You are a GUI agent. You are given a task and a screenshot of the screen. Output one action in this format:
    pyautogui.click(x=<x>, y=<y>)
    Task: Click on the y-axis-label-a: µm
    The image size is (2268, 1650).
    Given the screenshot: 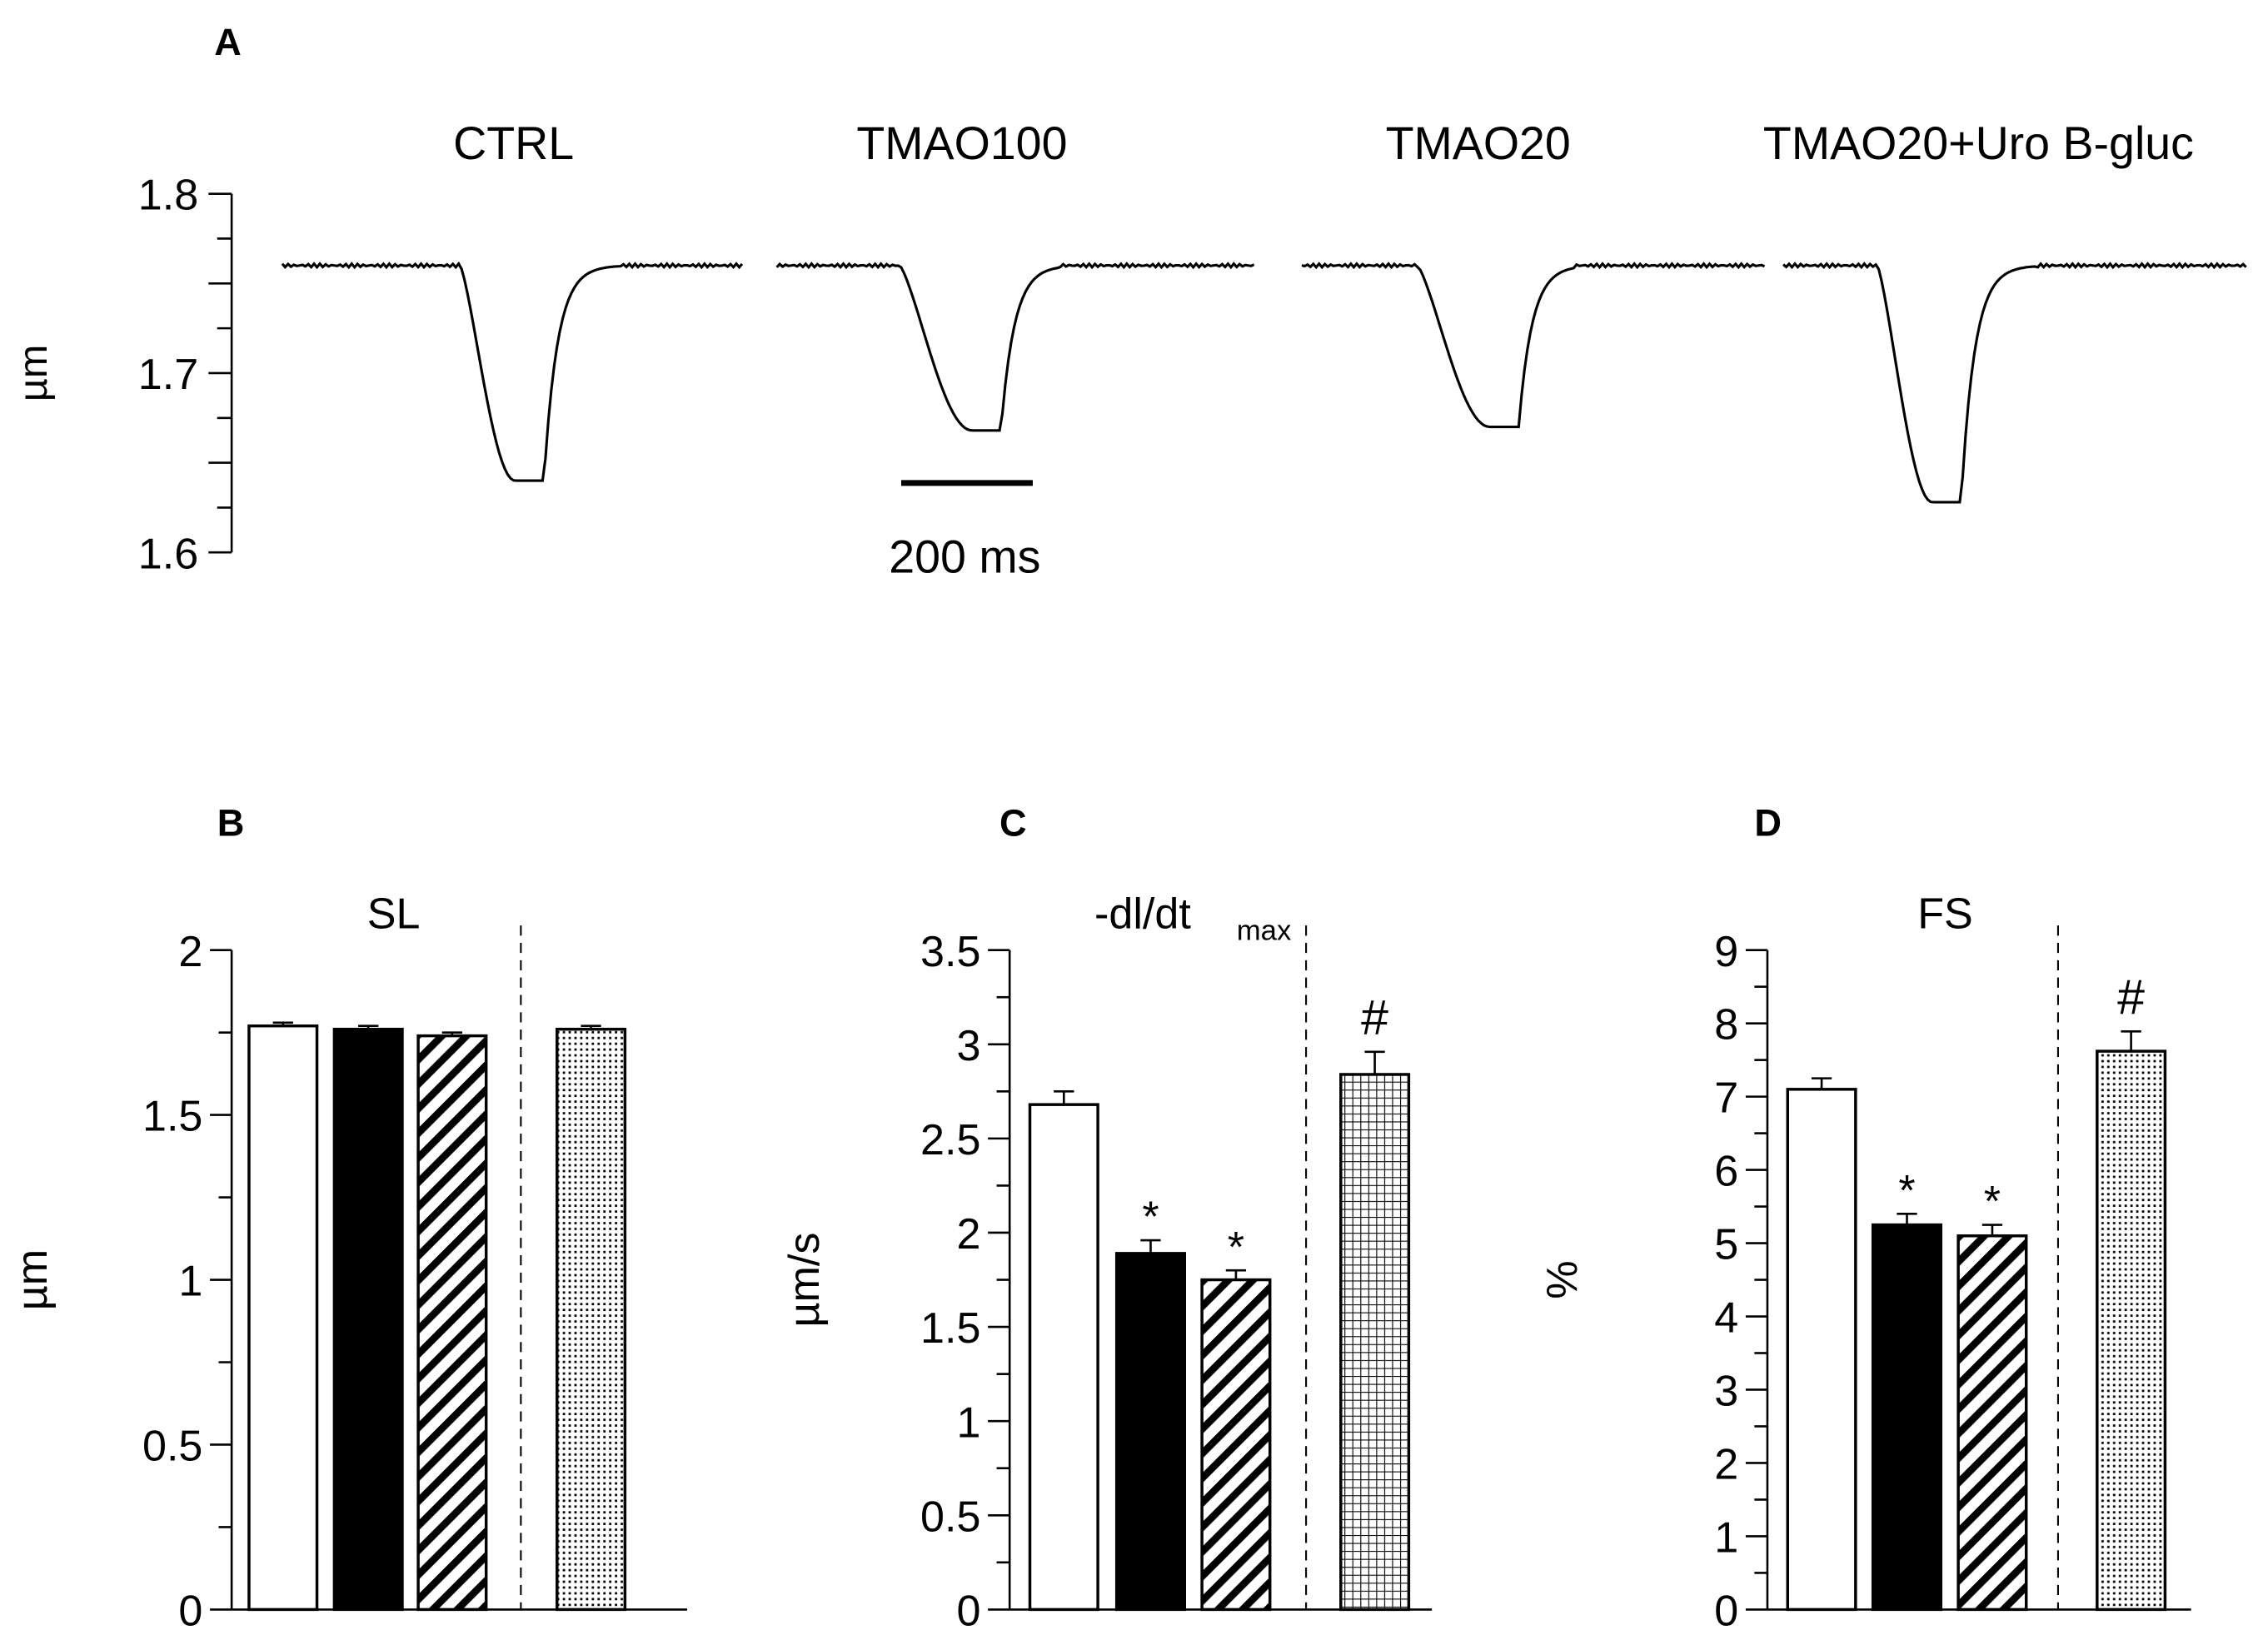 What is the action you would take?
    pyautogui.click(x=33, y=374)
    